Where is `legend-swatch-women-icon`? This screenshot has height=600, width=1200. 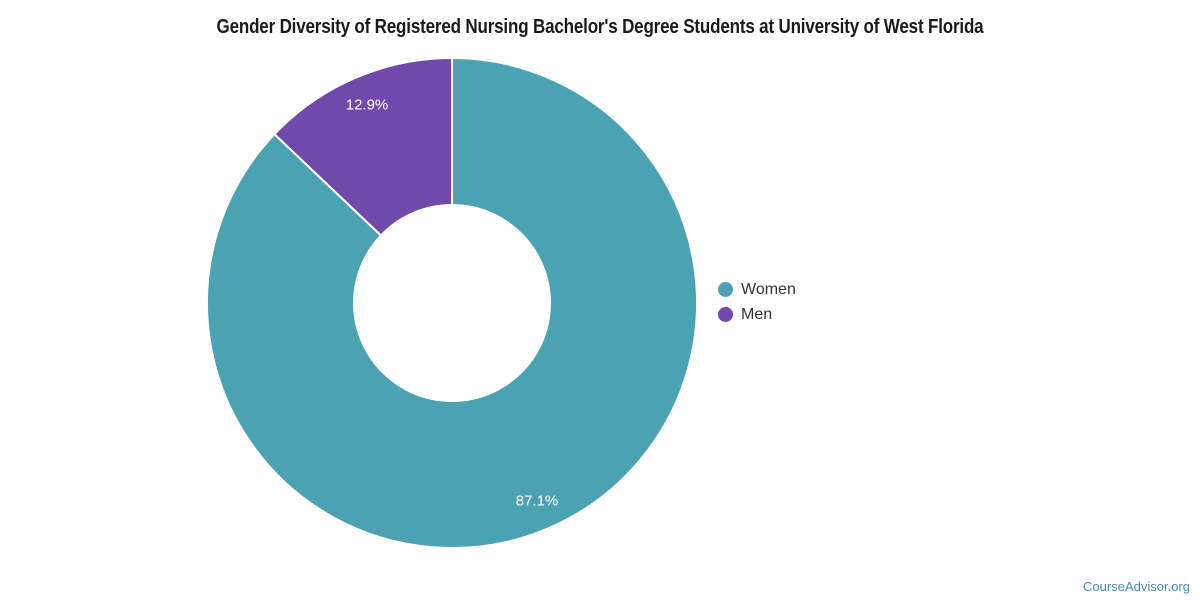
legend-swatch-women-icon is located at coordinates (725, 289).